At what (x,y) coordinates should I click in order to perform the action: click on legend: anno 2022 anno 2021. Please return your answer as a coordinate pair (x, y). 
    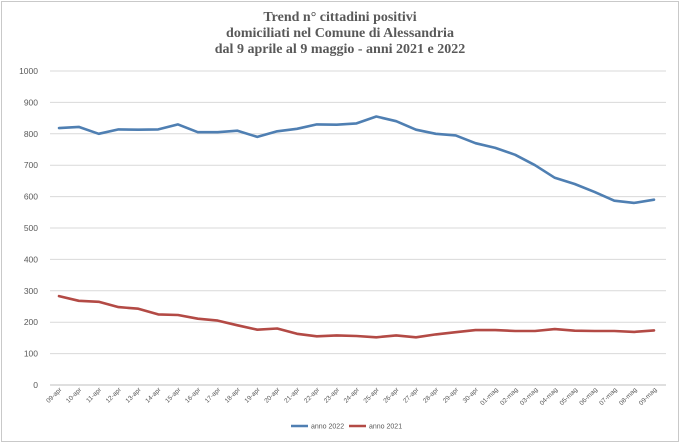
    Looking at the image, I should click on (346, 427).